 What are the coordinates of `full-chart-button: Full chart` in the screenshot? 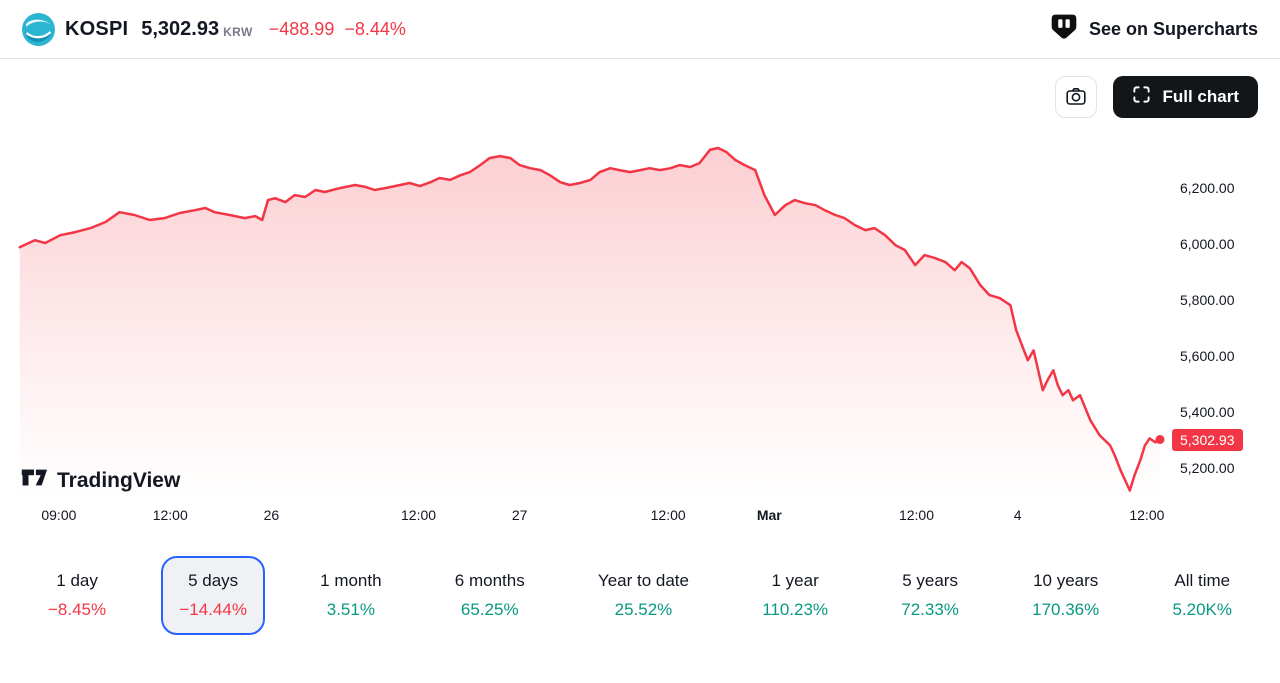 It's located at (1185, 97).